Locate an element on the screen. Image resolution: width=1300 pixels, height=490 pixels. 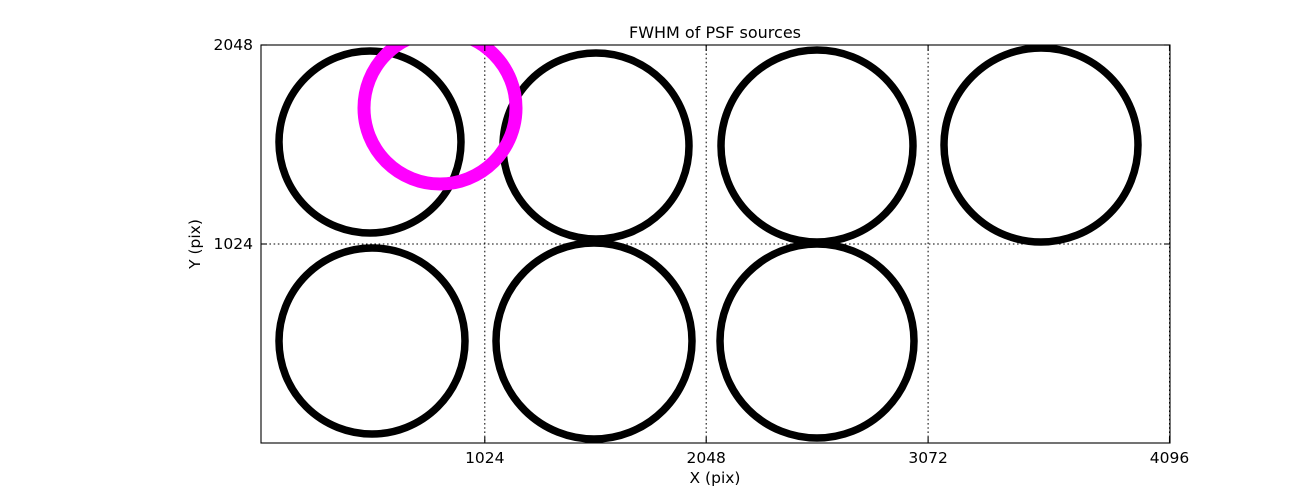
x-tick-label-2048: 2048 is located at coordinates (705, 458).